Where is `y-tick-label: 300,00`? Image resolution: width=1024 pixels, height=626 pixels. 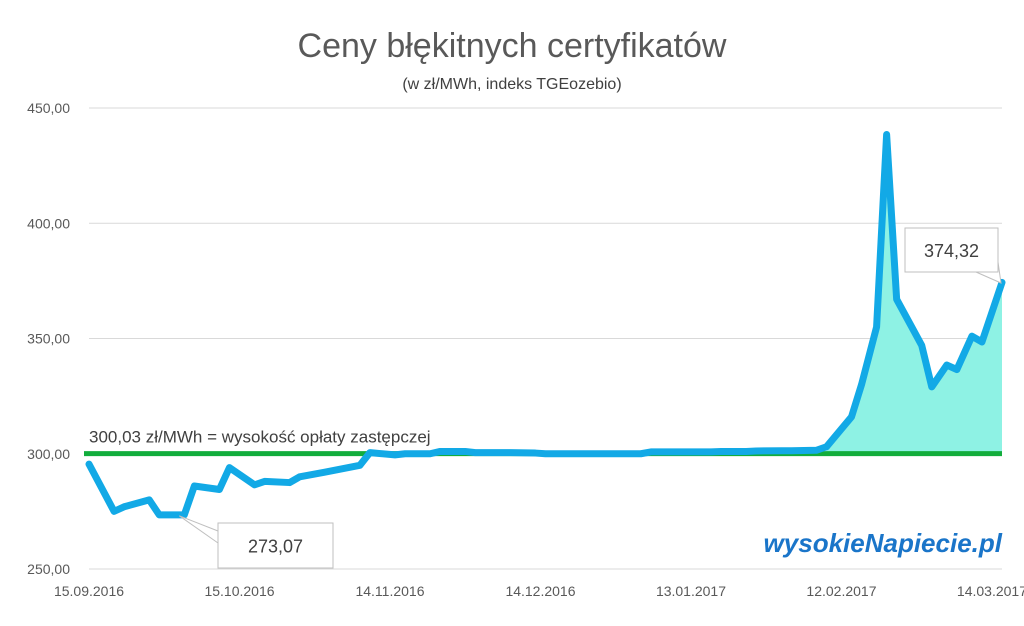
y-tick-label: 300,00 is located at coordinates (48, 454).